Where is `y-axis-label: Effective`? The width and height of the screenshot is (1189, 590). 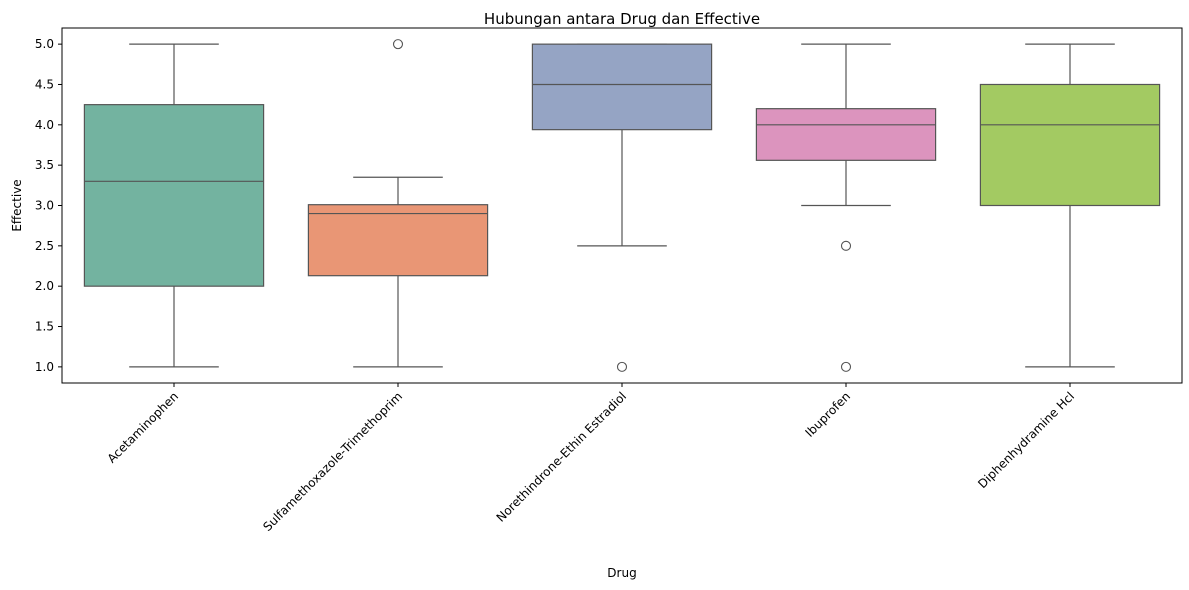
y-axis-label: Effective is located at coordinates (17, 205).